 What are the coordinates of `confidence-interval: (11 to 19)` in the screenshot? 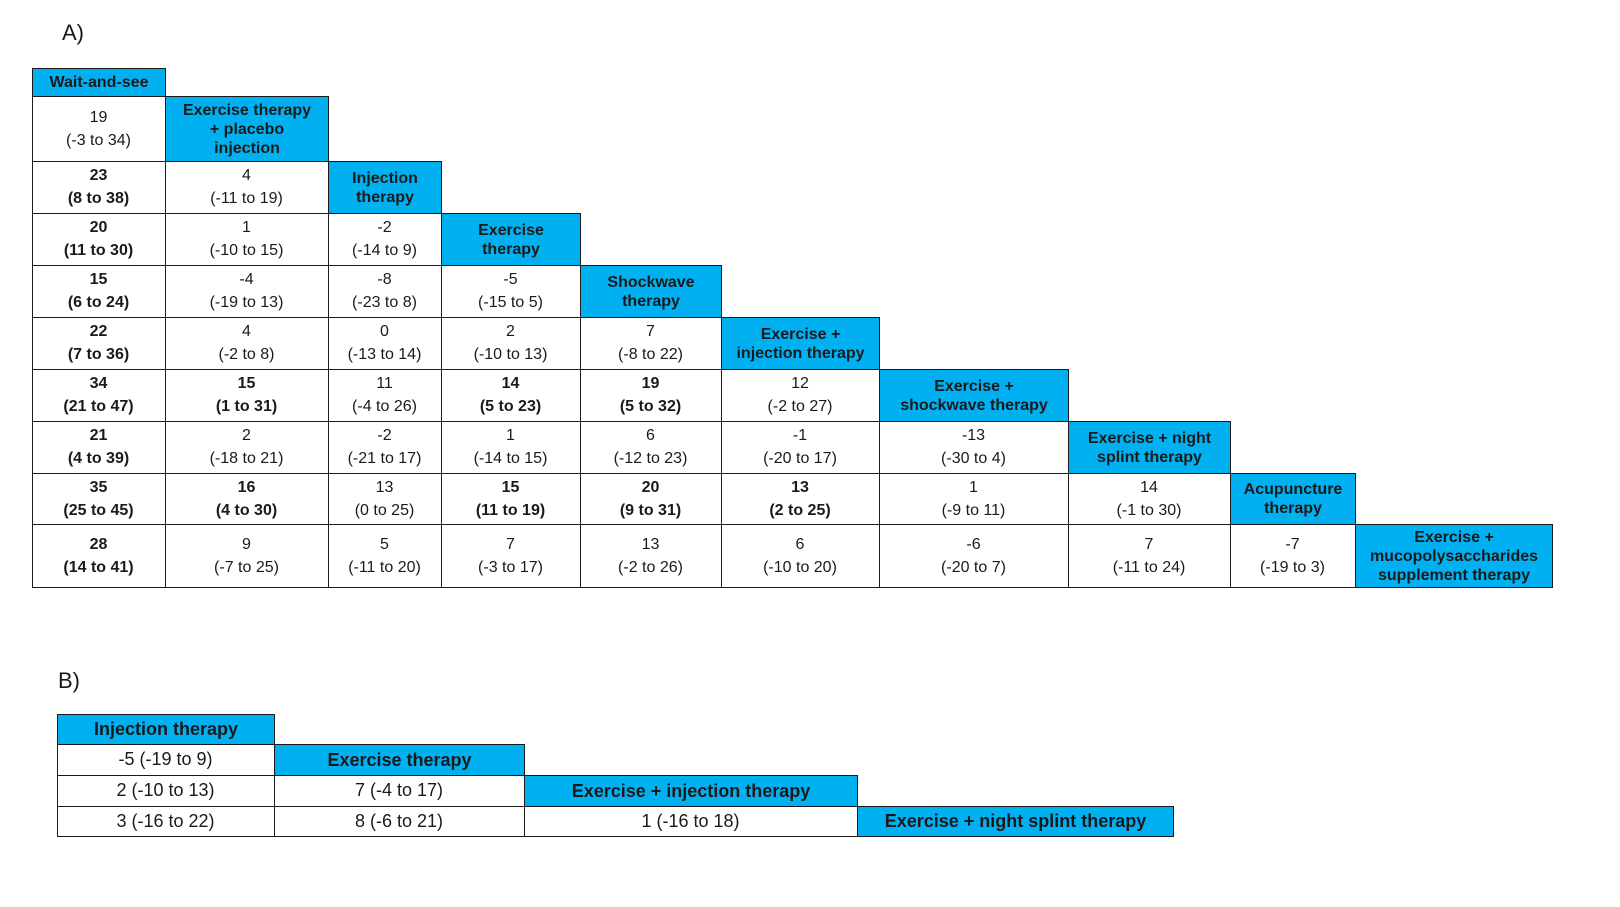 It's located at (510, 510).